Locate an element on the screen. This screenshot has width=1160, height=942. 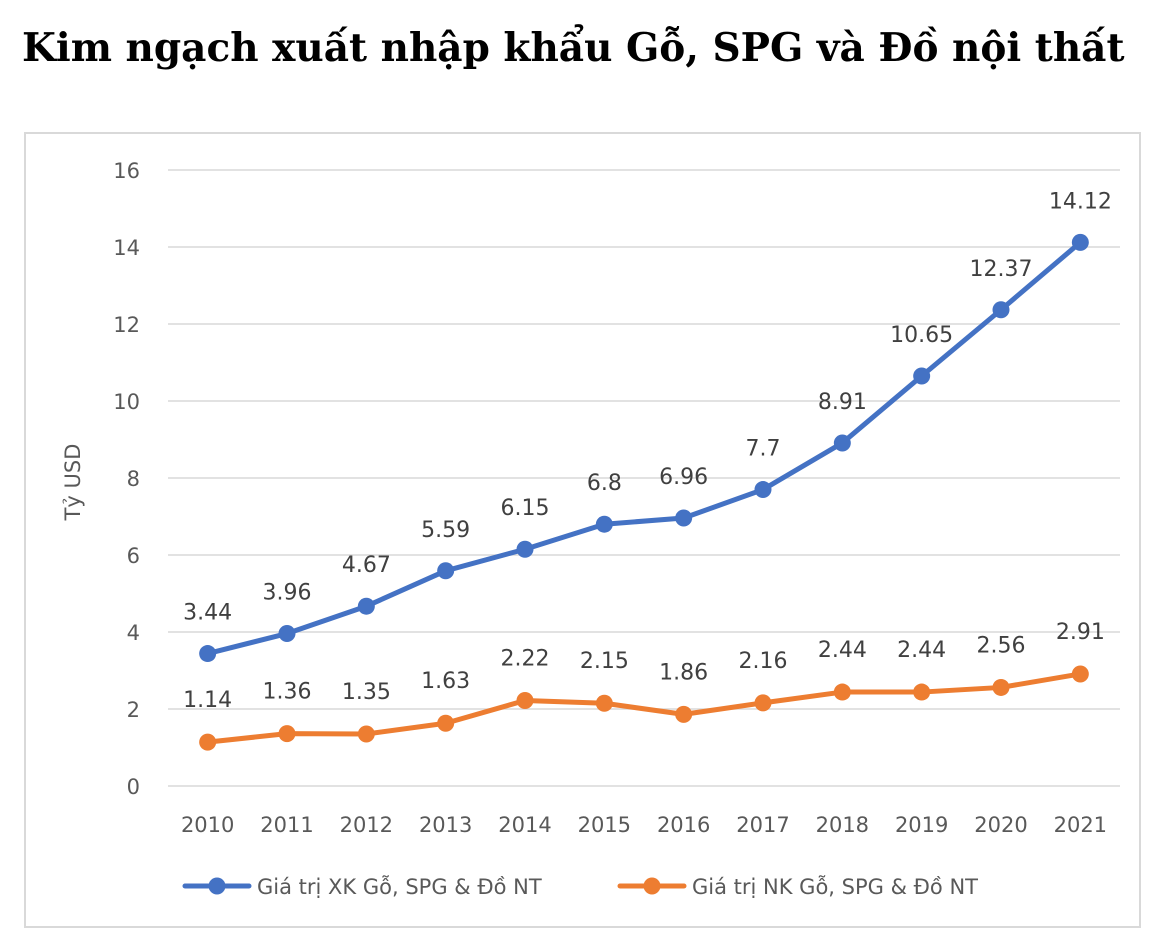
legend-label: Giá trị NK Gỗ, SPG & Đồ NT is located at coordinates (835, 886).